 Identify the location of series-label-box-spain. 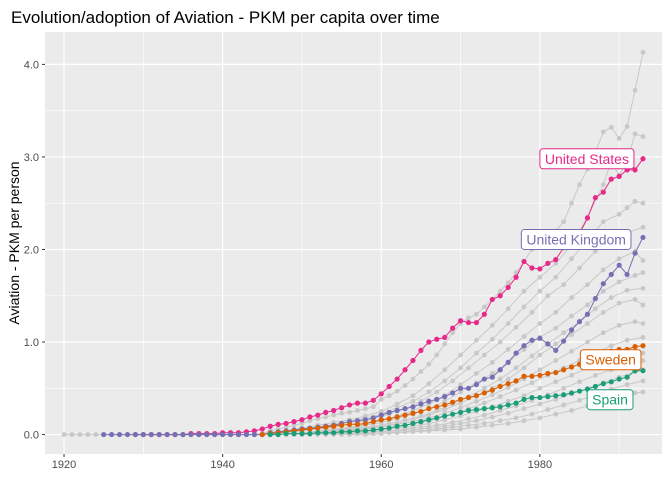
(610, 400).